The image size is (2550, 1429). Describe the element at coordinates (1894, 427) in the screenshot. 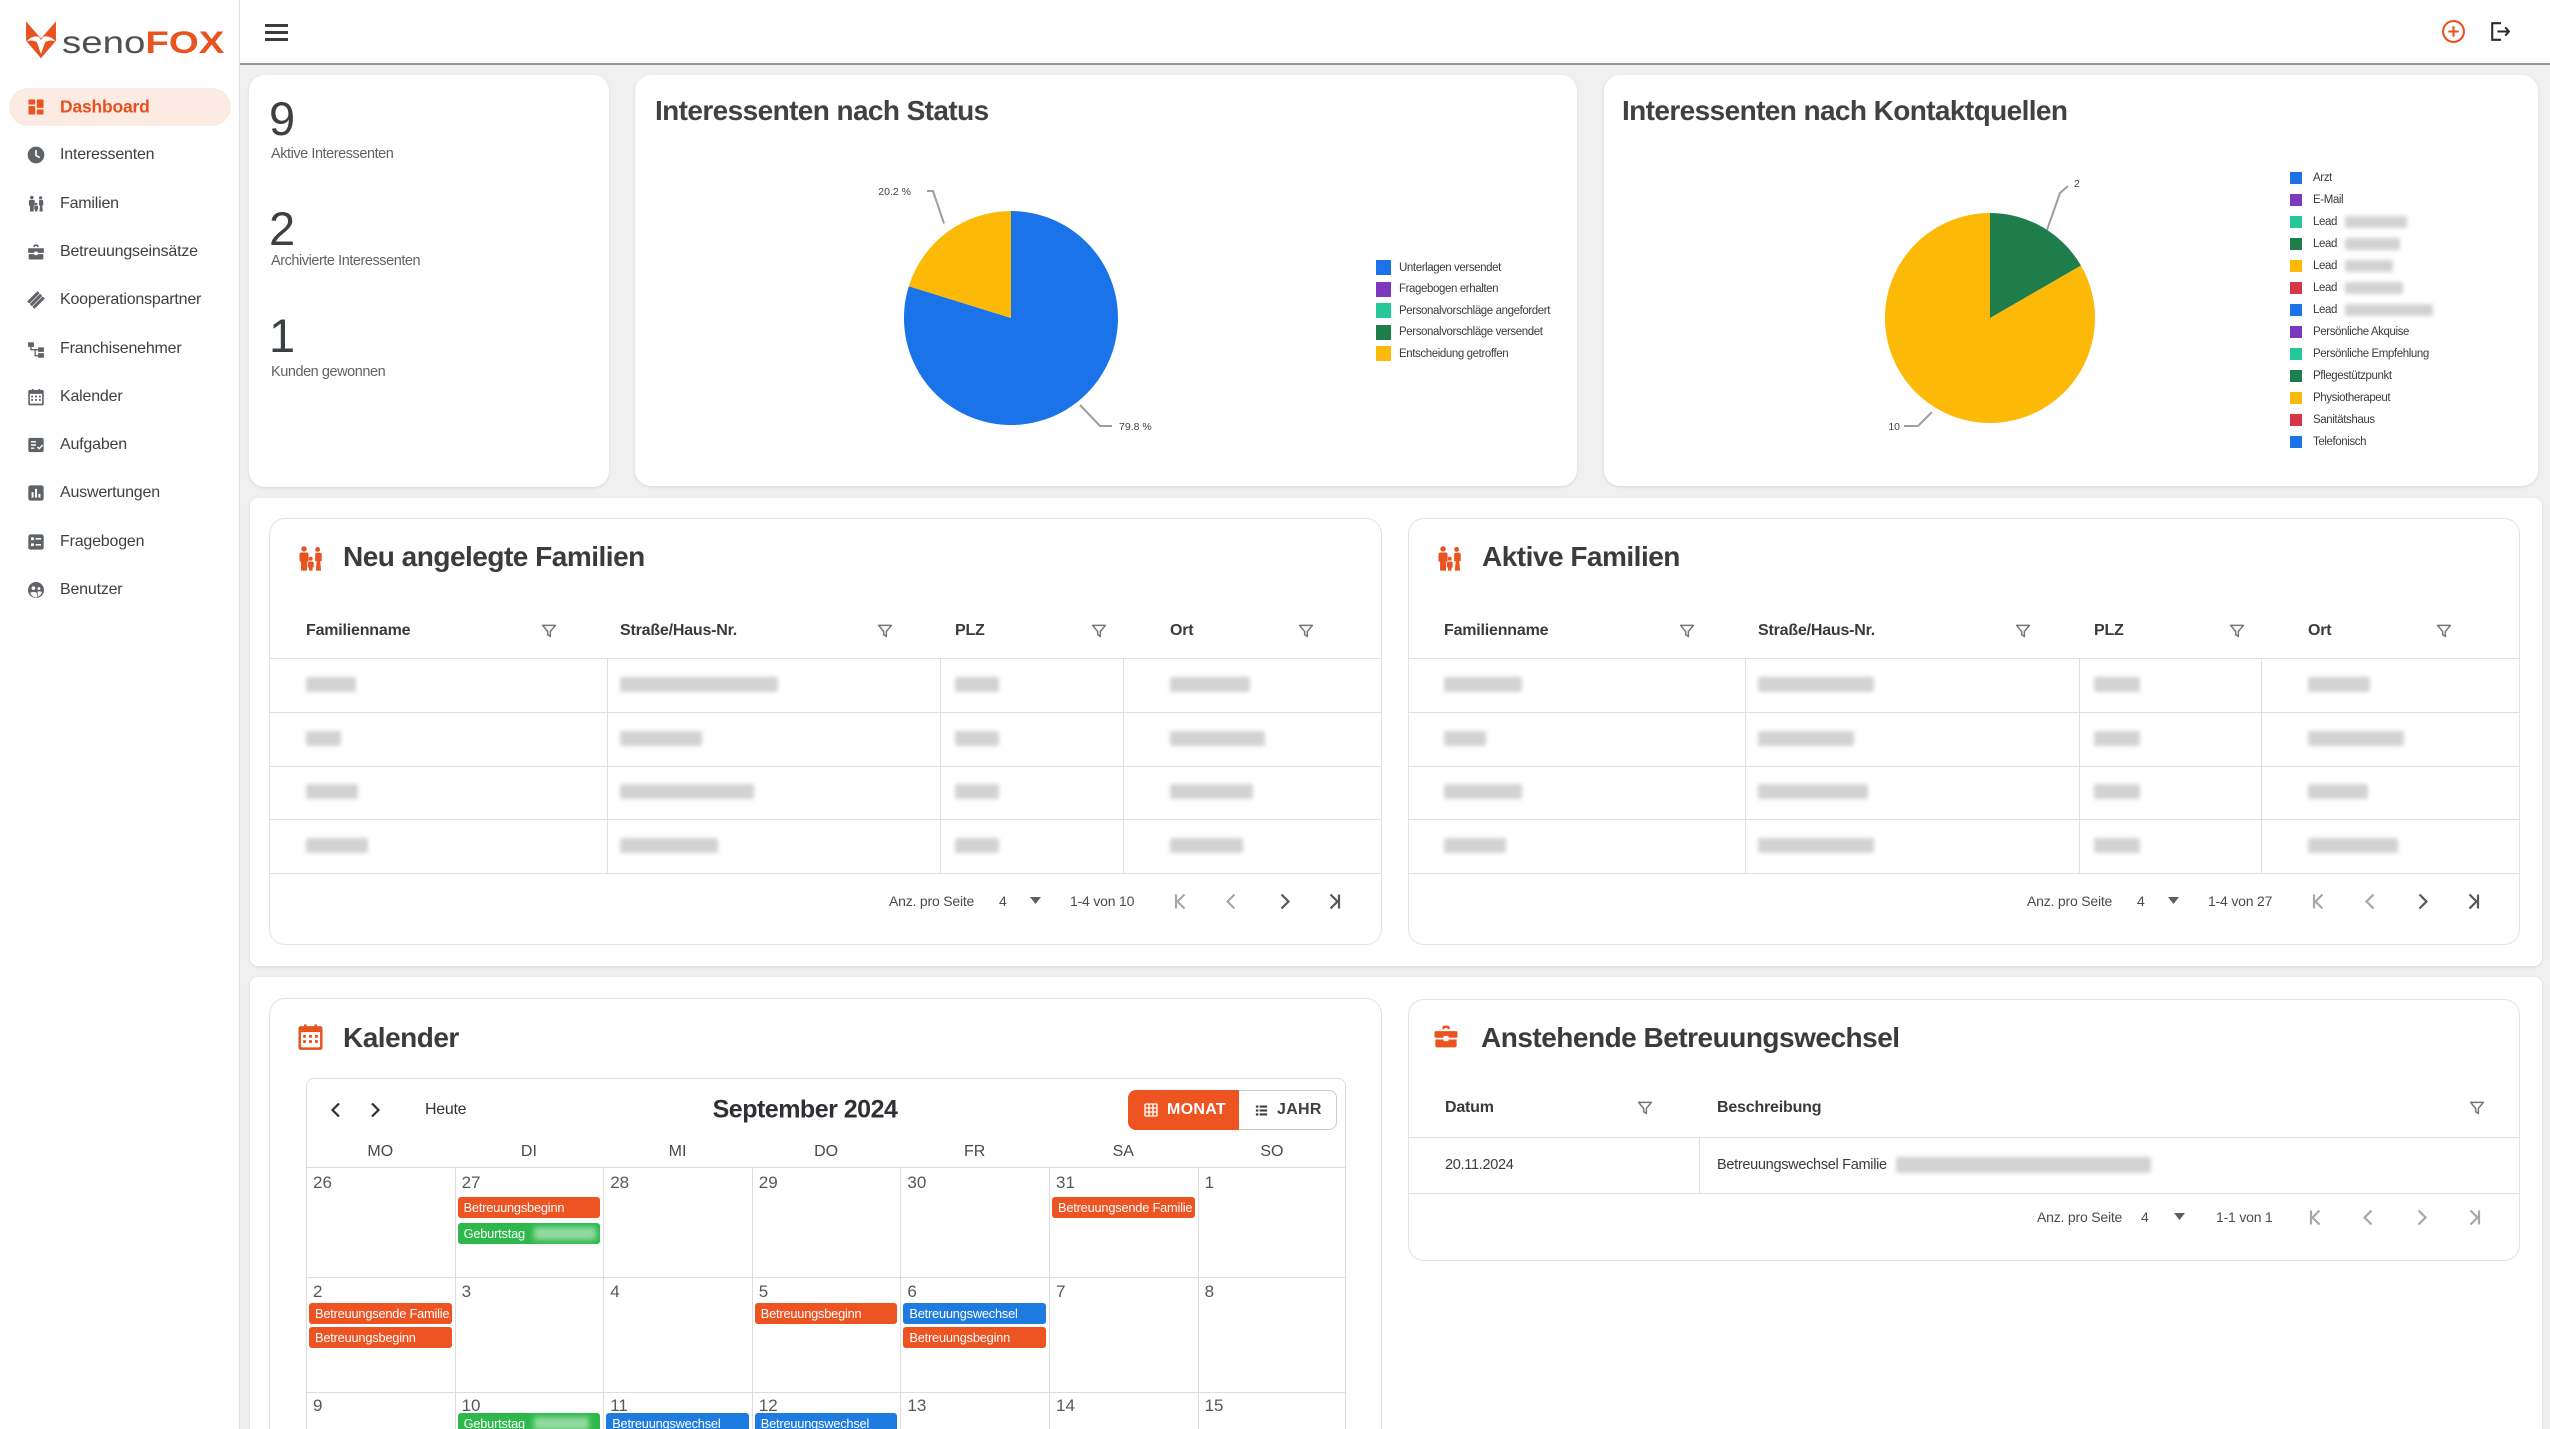

I see `svg-text: 10` at that location.